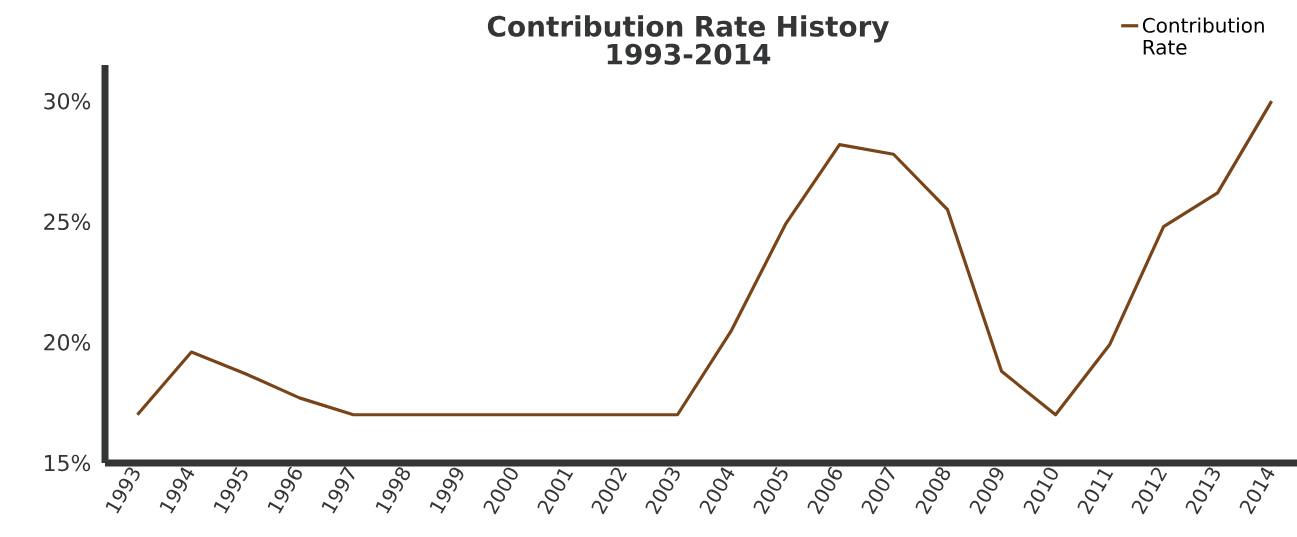 This screenshot has width=1297, height=537. What do you see at coordinates (67, 101) in the screenshot?
I see `y-tick-label: 30%` at bounding box center [67, 101].